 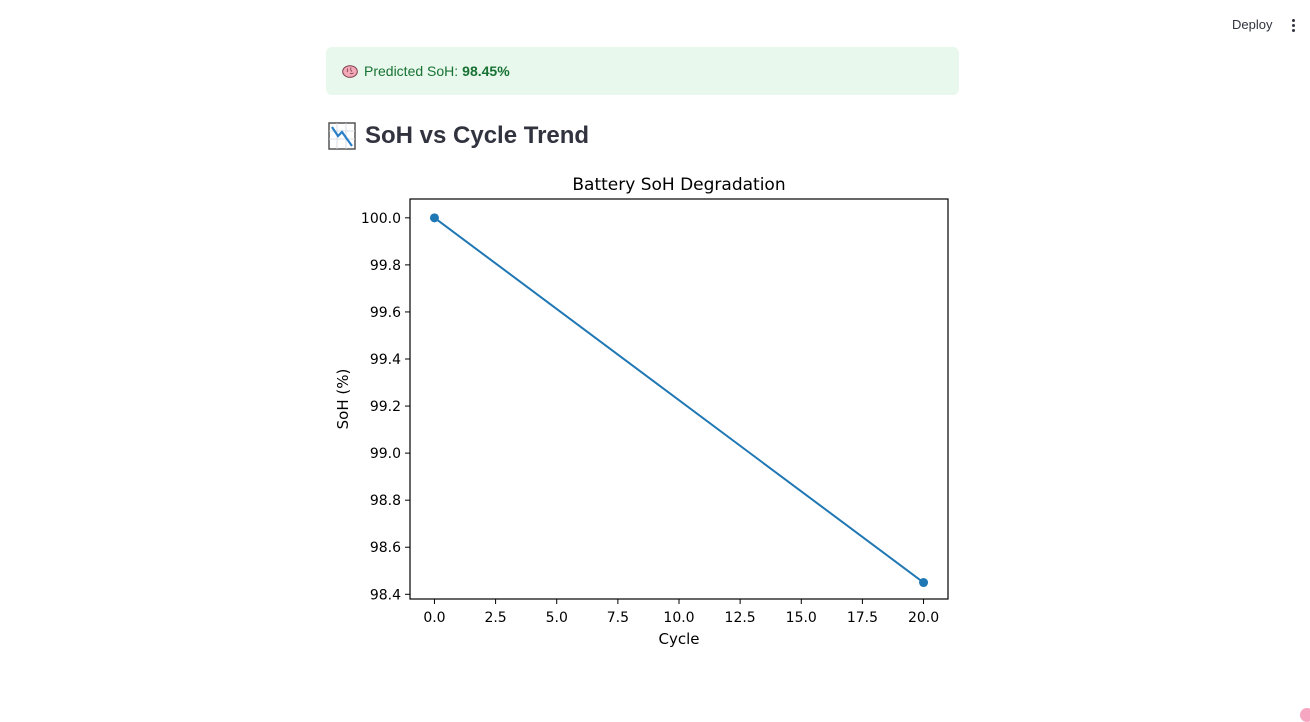 What do you see at coordinates (862, 618) in the screenshot?
I see `x-tick-label: 17.5` at bounding box center [862, 618].